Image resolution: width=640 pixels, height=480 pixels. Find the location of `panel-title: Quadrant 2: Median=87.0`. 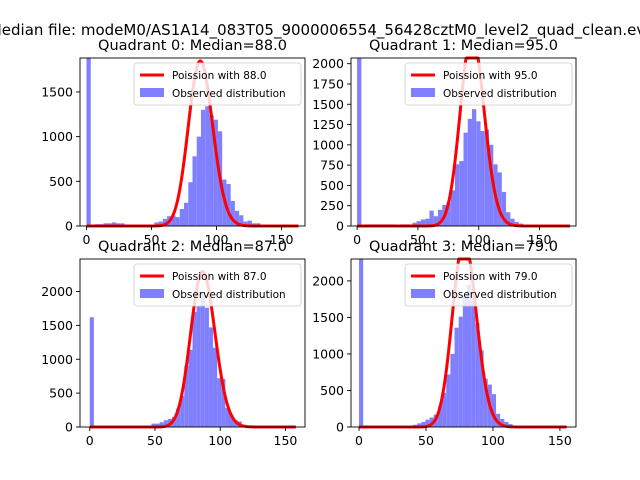

panel-title: Quadrant 2: Median=87.0 is located at coordinates (192, 247).